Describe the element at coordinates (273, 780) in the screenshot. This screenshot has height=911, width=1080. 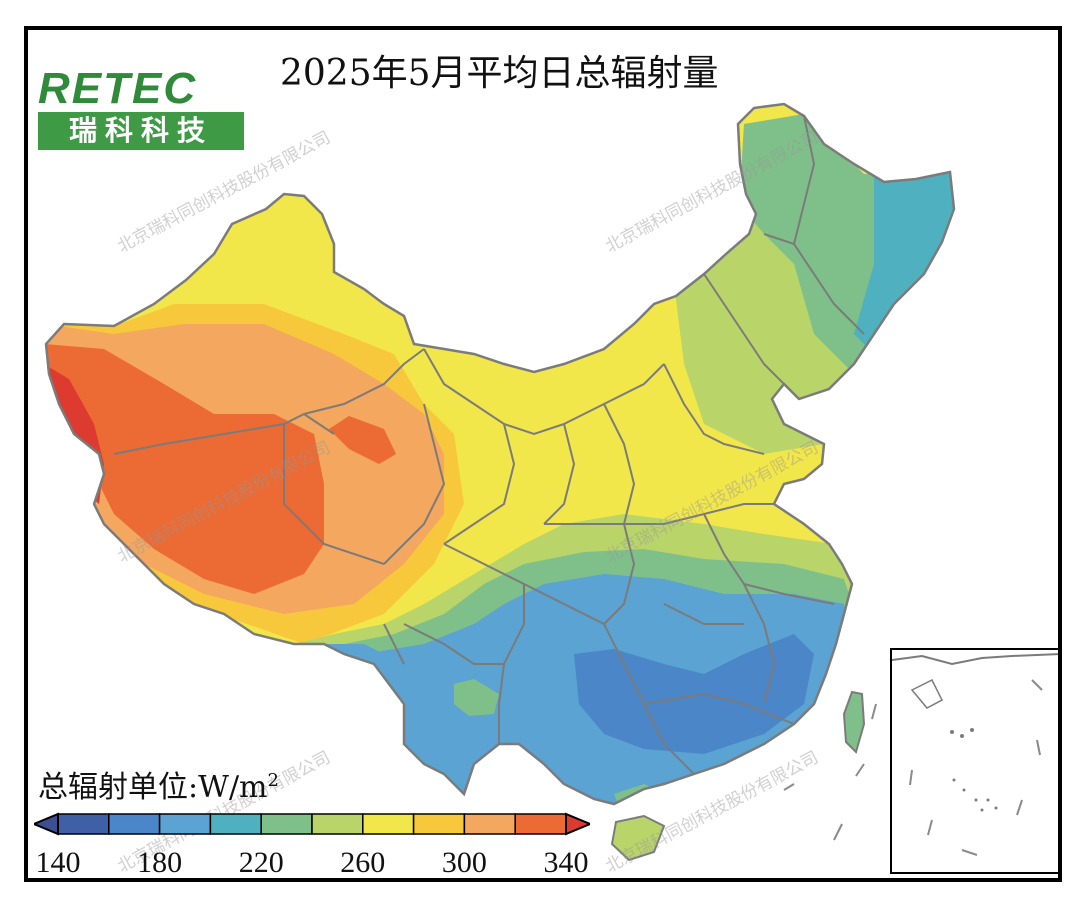
I see `unit-label-sup: 2` at that location.